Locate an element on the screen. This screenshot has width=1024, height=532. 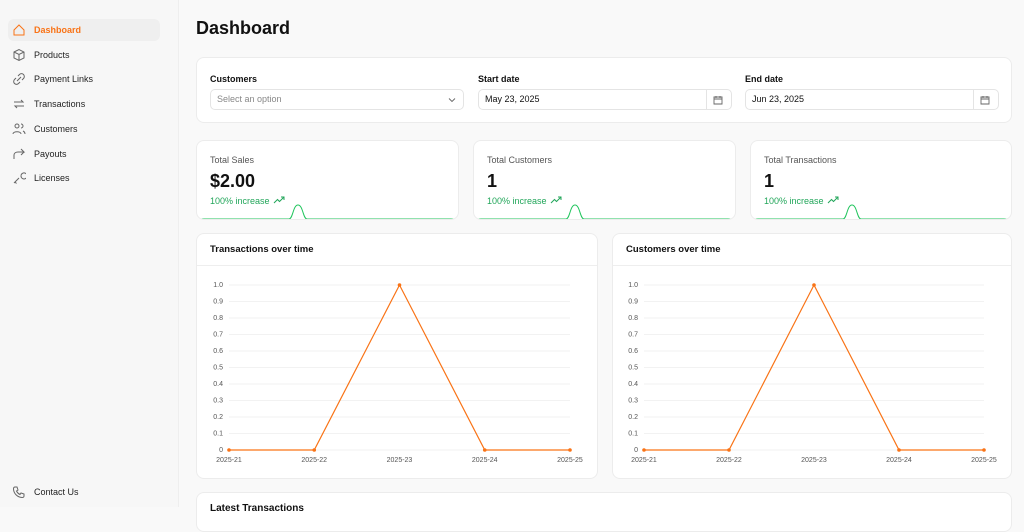
contact-link: Contact Us is located at coordinates (84, 492).